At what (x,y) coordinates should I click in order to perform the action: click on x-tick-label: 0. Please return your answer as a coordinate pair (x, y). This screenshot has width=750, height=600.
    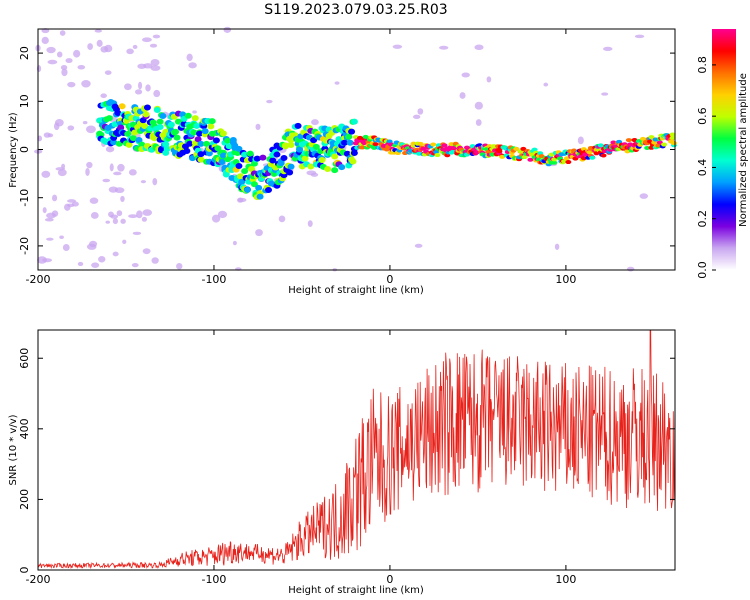
    Looking at the image, I should click on (389, 579).